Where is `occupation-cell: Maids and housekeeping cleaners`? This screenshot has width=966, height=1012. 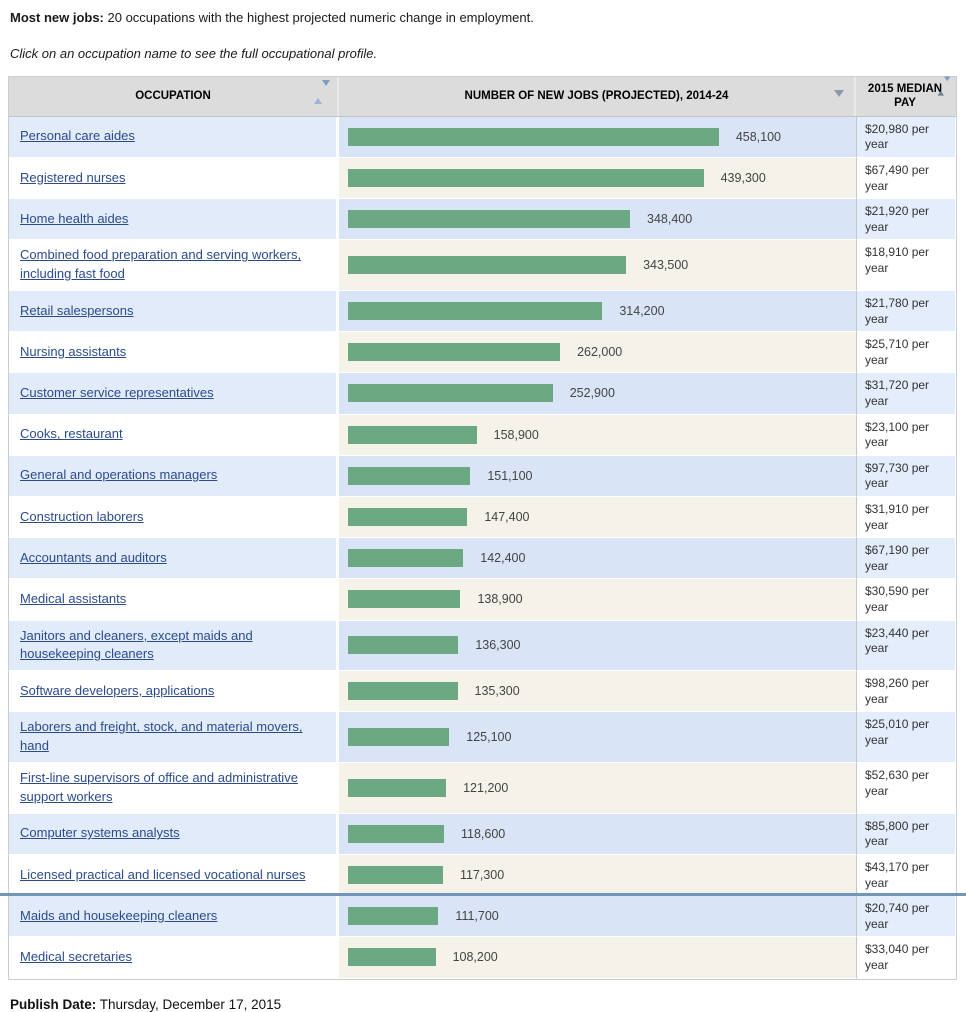
occupation-cell: Maids and housekeeping cleaners is located at coordinates (174, 917).